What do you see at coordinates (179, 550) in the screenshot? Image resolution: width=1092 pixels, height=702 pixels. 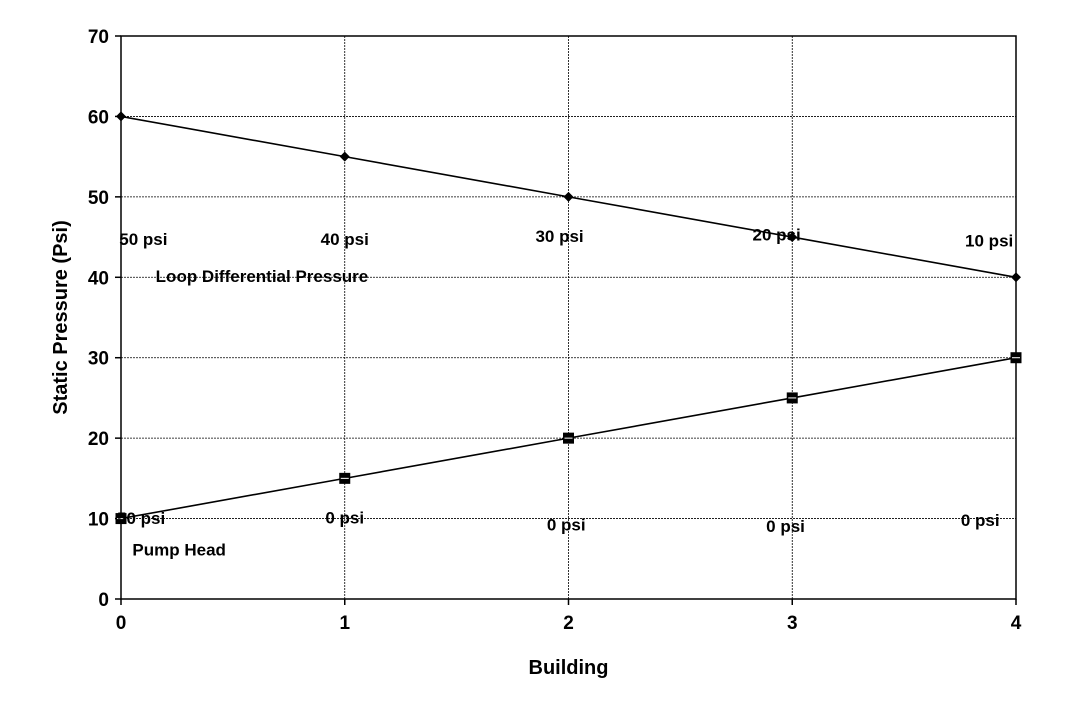 I see `annotation-label: Pump Head` at bounding box center [179, 550].